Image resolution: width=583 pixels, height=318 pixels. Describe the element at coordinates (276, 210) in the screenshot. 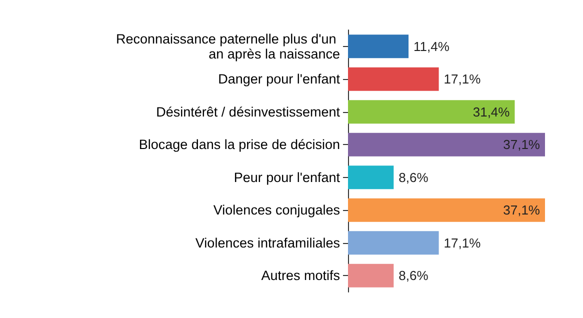

I see `y-tick-label: Violences conjugales` at that location.